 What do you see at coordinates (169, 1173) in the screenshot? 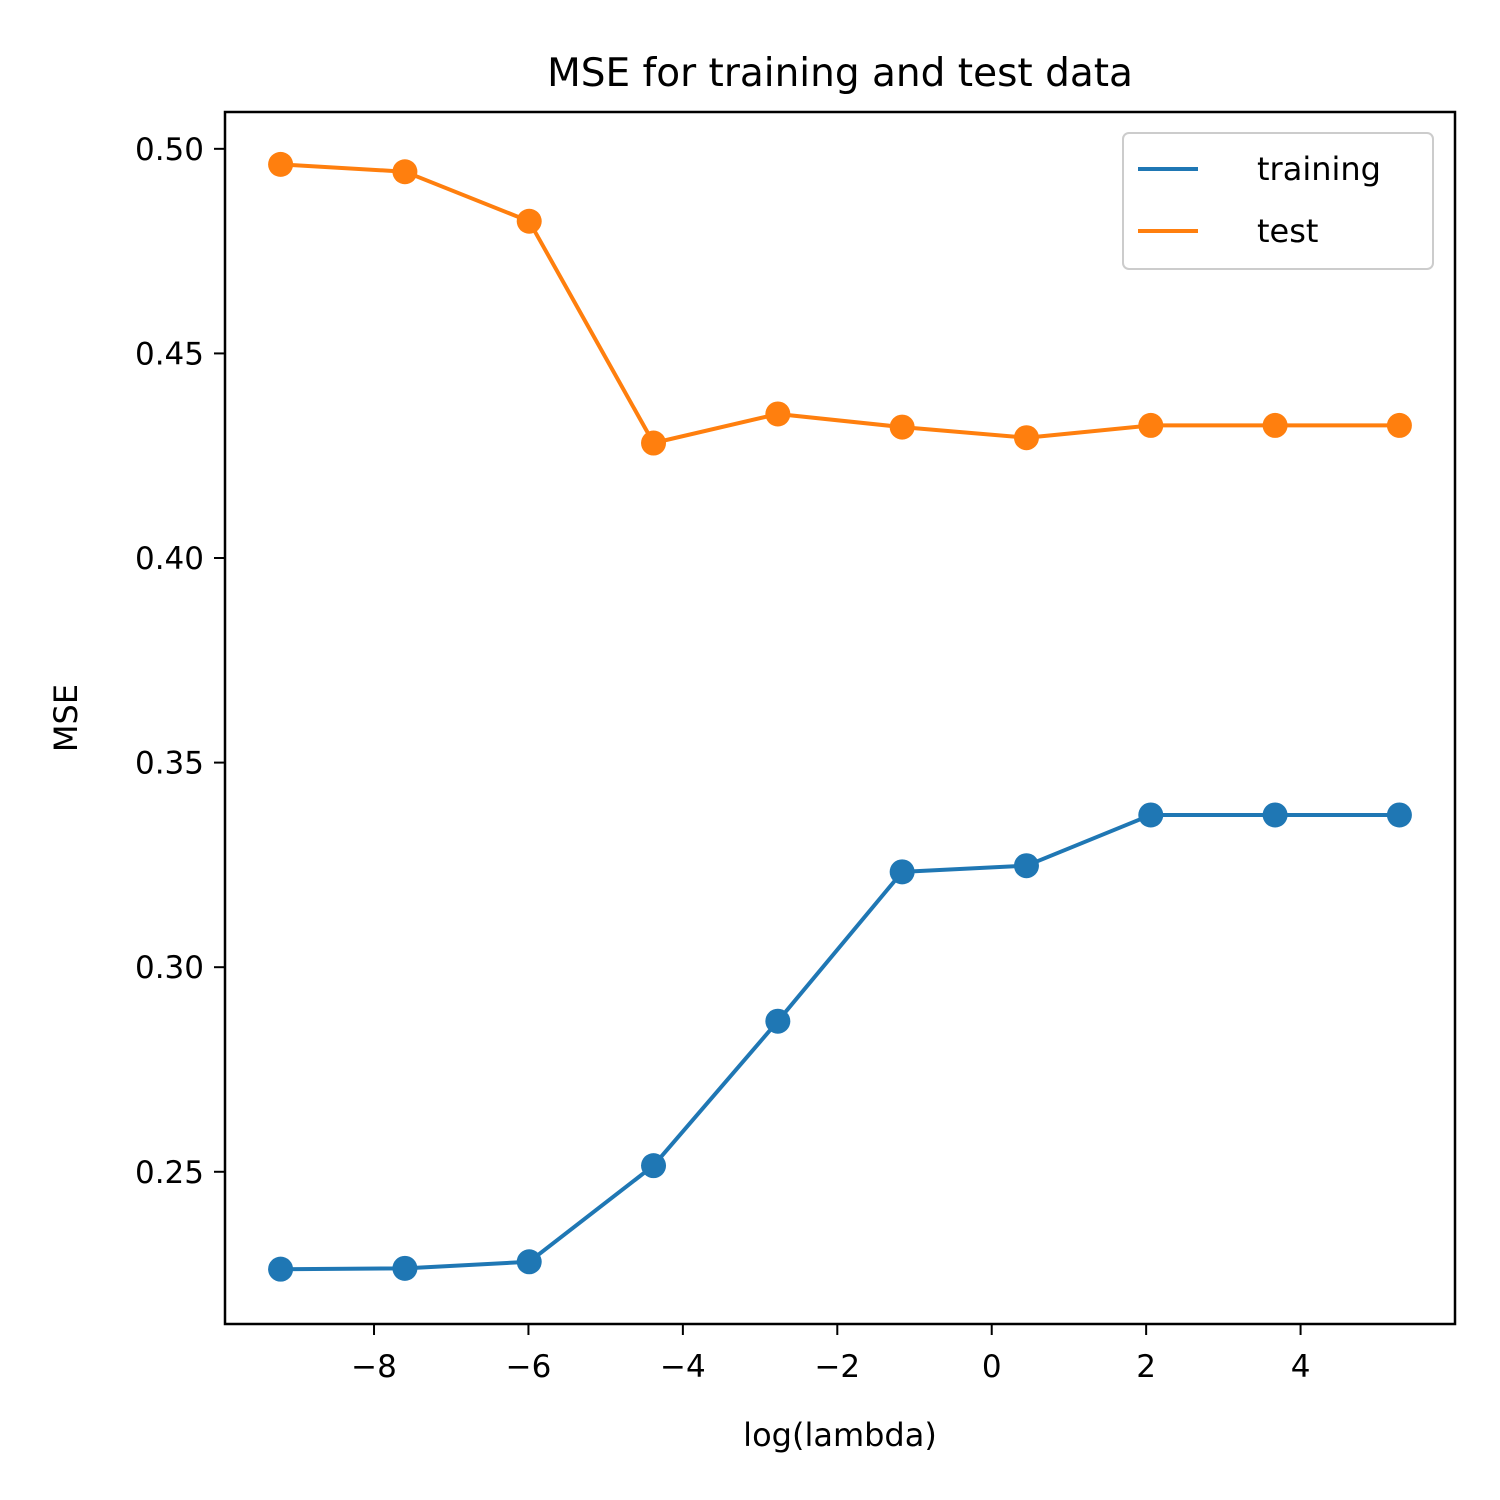
I see `y-tick-label: 0.25` at bounding box center [169, 1173].